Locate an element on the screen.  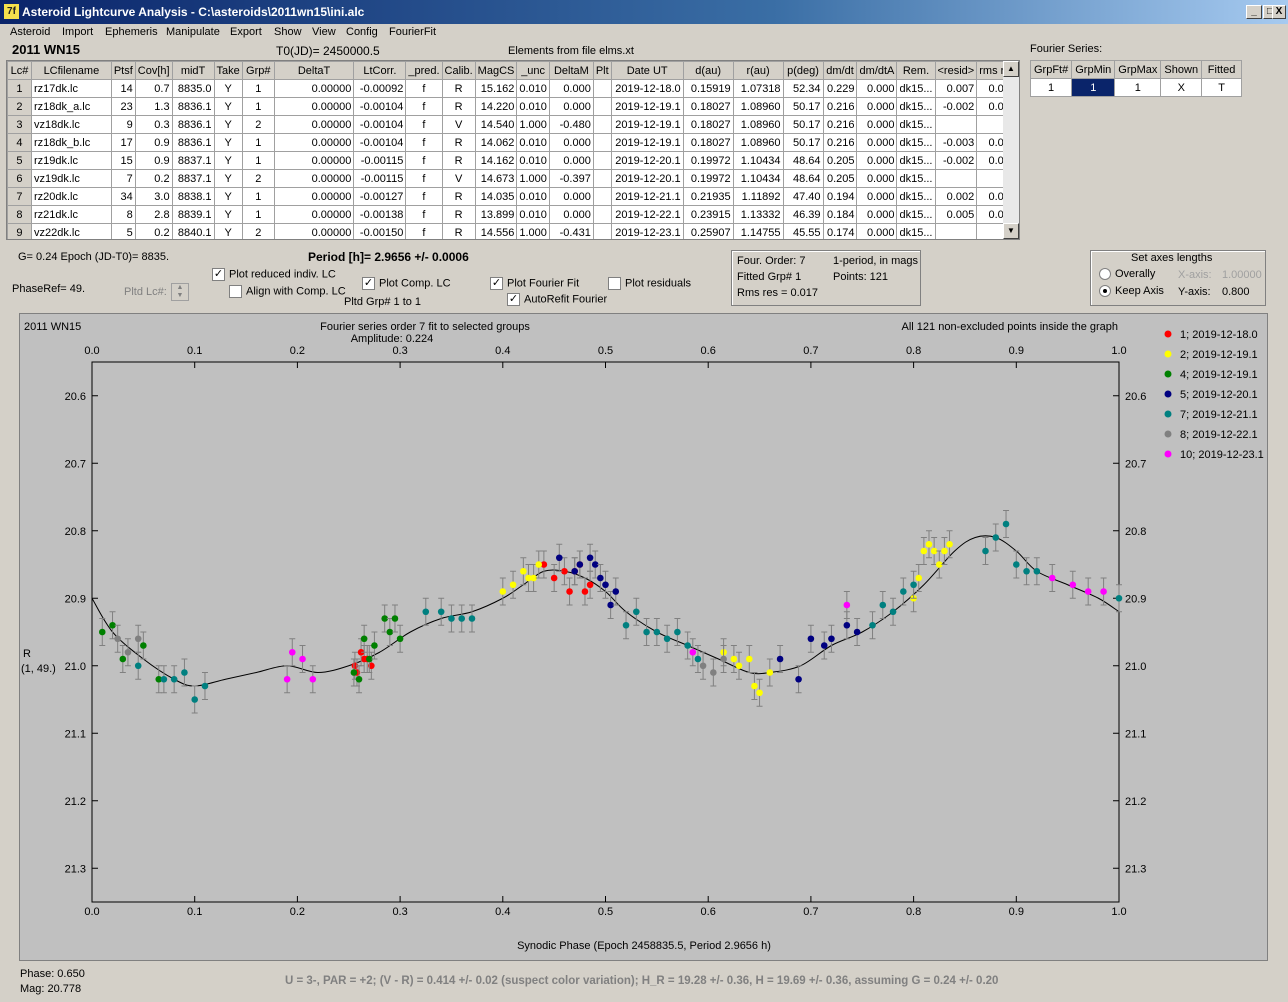
menu-ephemeris: Ephemeris is located at coordinates (131, 32).